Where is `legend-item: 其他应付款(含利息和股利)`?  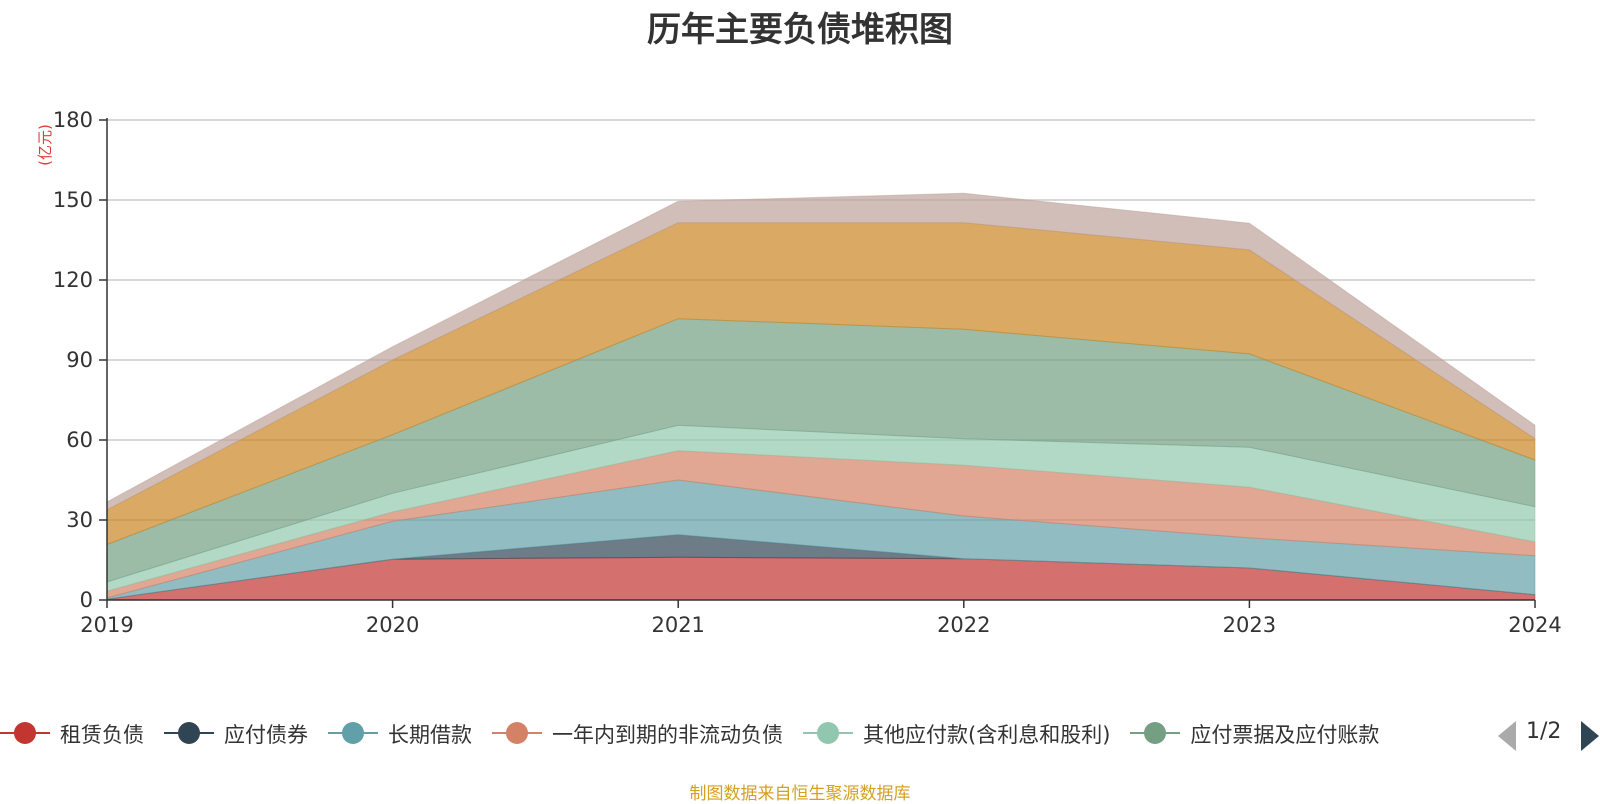 legend-item: 其他应付款(含利息和股利) is located at coordinates (966, 733).